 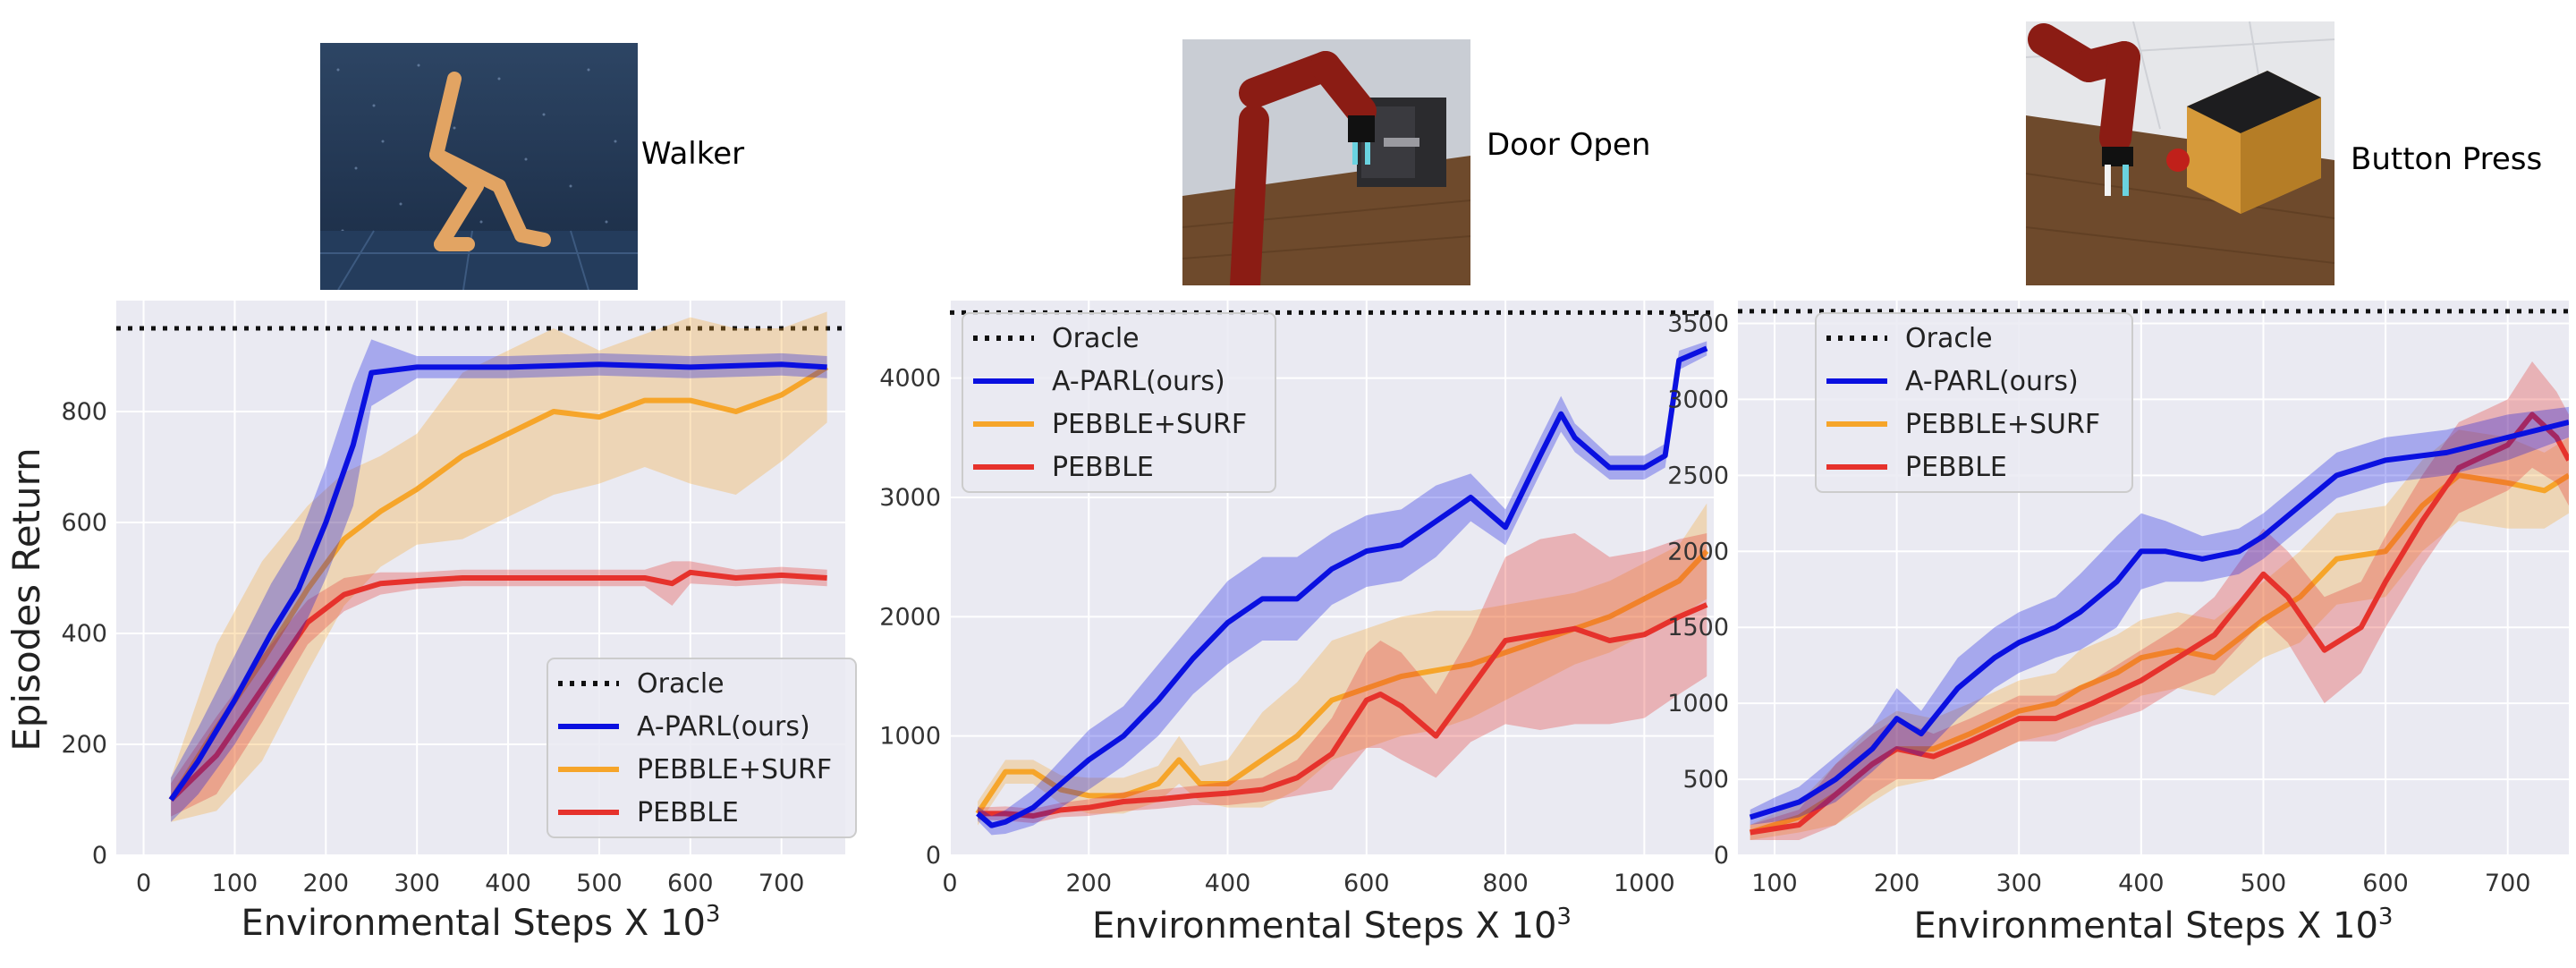 What do you see at coordinates (693, 154) in the screenshot?
I see `walker-label: Walker` at bounding box center [693, 154].